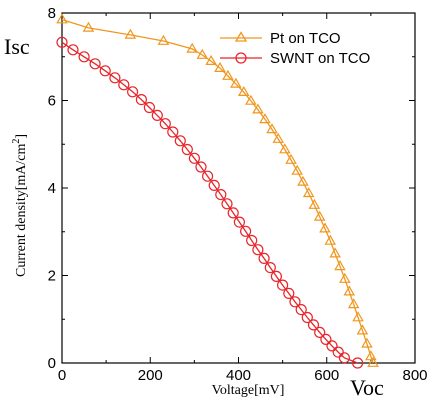 This screenshot has height=401, width=430. I want to click on legend-marker-pt, so click(241, 36).